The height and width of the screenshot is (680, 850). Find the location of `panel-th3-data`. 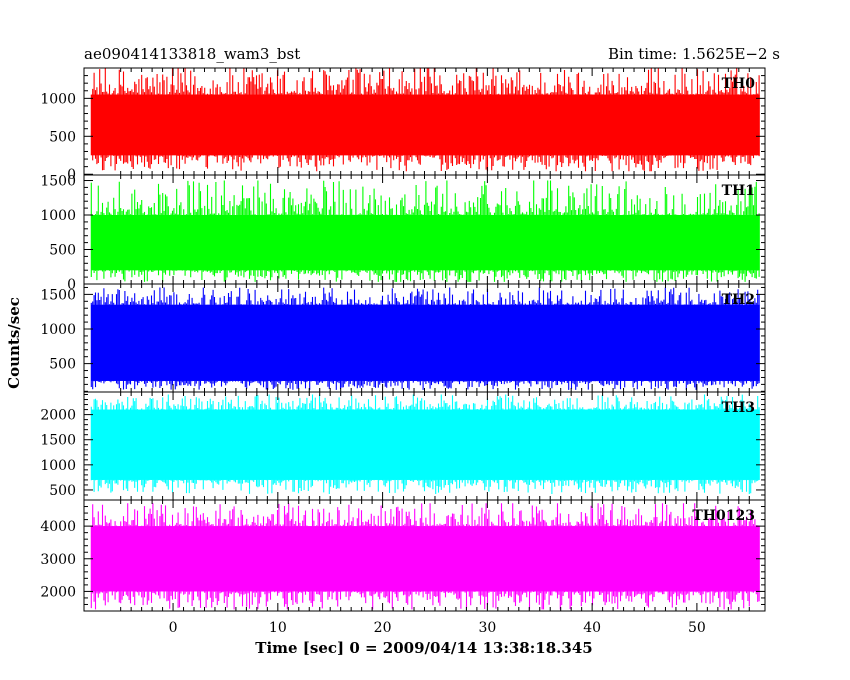

panel-th3-data is located at coordinates (425, 444).